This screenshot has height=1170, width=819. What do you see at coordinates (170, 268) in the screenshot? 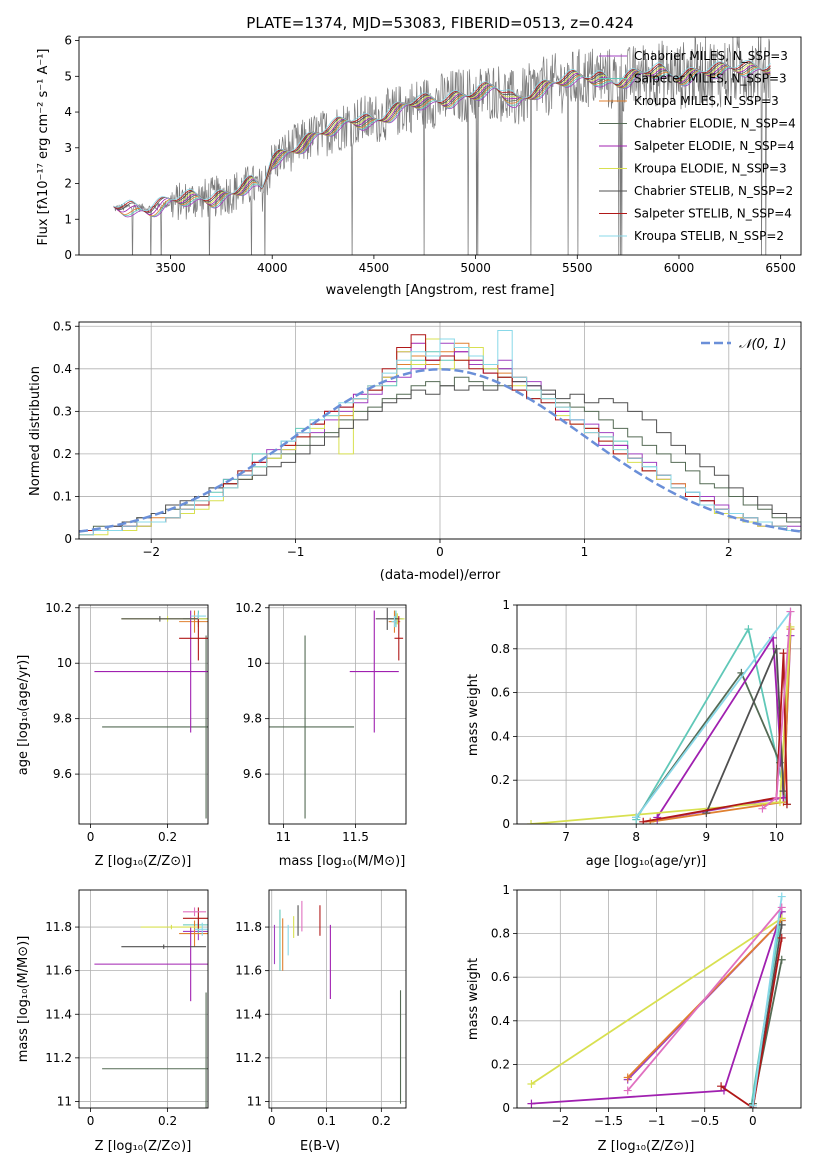
I see `x-tick-label: 3500` at bounding box center [170, 268].